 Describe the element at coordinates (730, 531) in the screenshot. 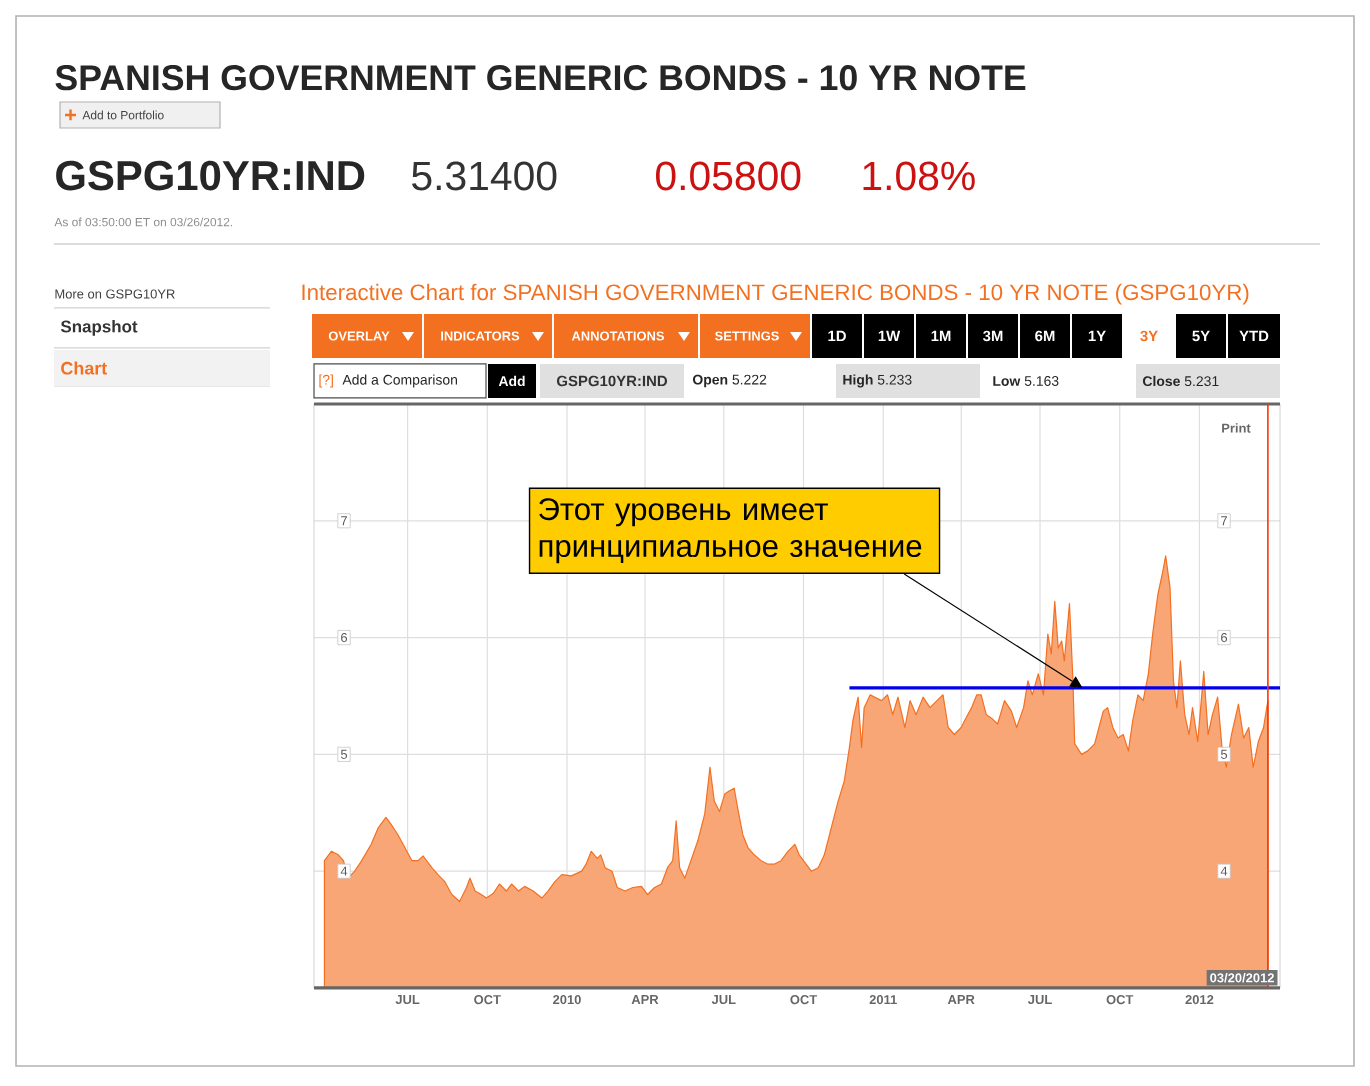

I see `annotation: Этот уровень имеет принципиальное значение` at that location.